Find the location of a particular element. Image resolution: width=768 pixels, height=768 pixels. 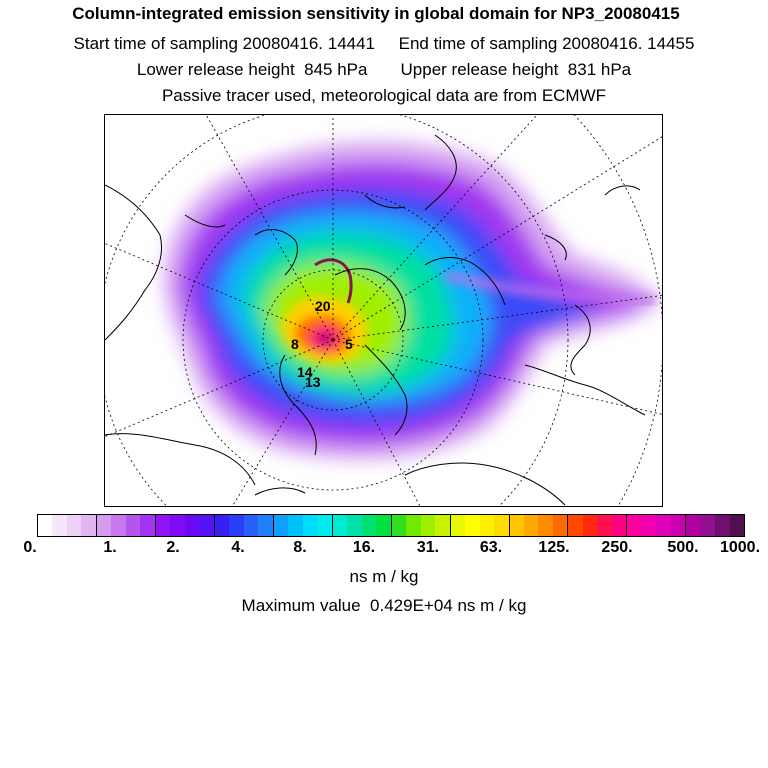

eastward-plume-streamer is located at coordinates (549, 288).